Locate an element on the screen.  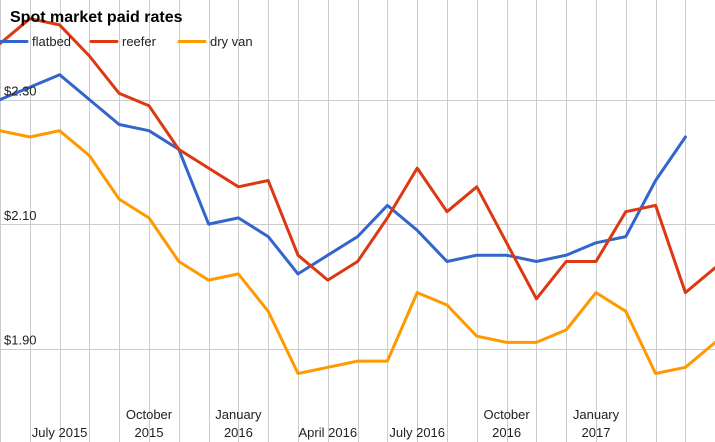
x-tick-label: January 2017 is located at coordinates (596, 423).